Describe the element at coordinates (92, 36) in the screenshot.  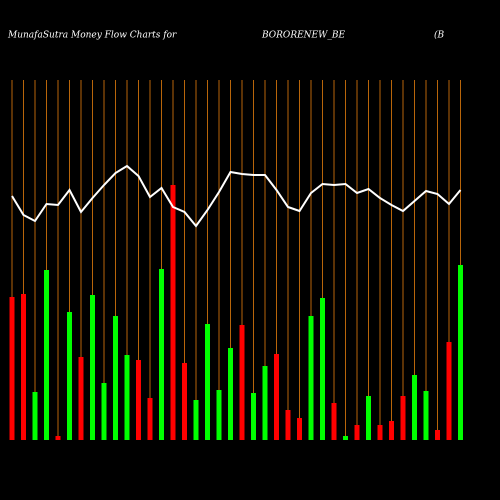
I see `chart-title: MunafaSutra Money Flow Charts for` at that location.